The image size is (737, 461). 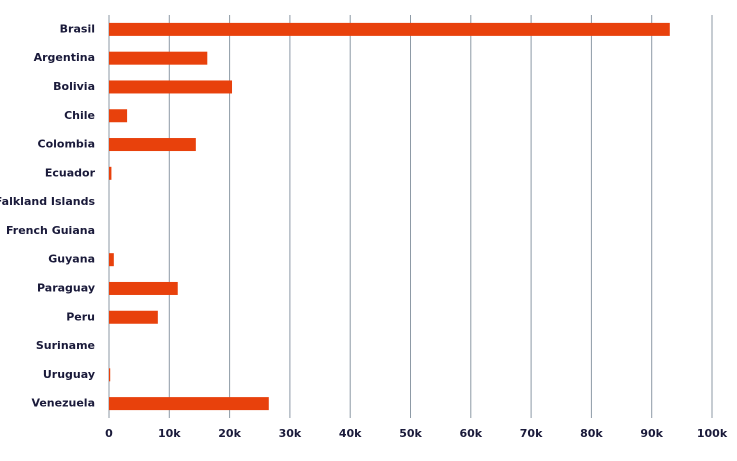 I want to click on y-tick-label: Chile, so click(x=79, y=115).